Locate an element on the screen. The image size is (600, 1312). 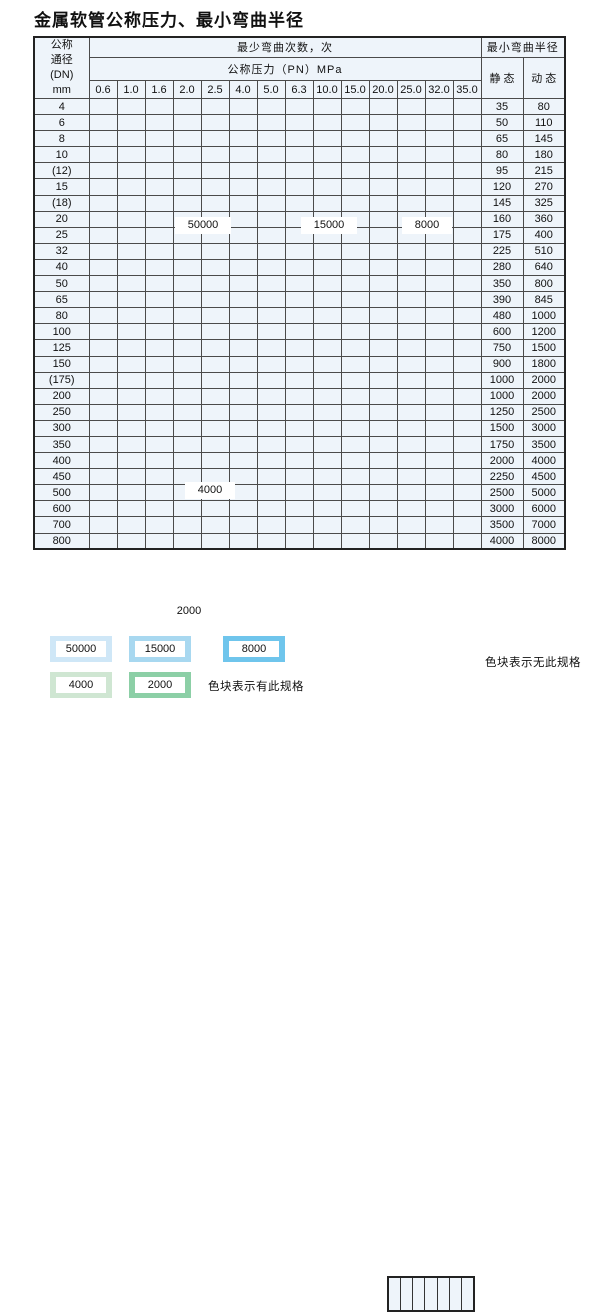
table-row: 40 280 640 is located at coordinates (299, 267).